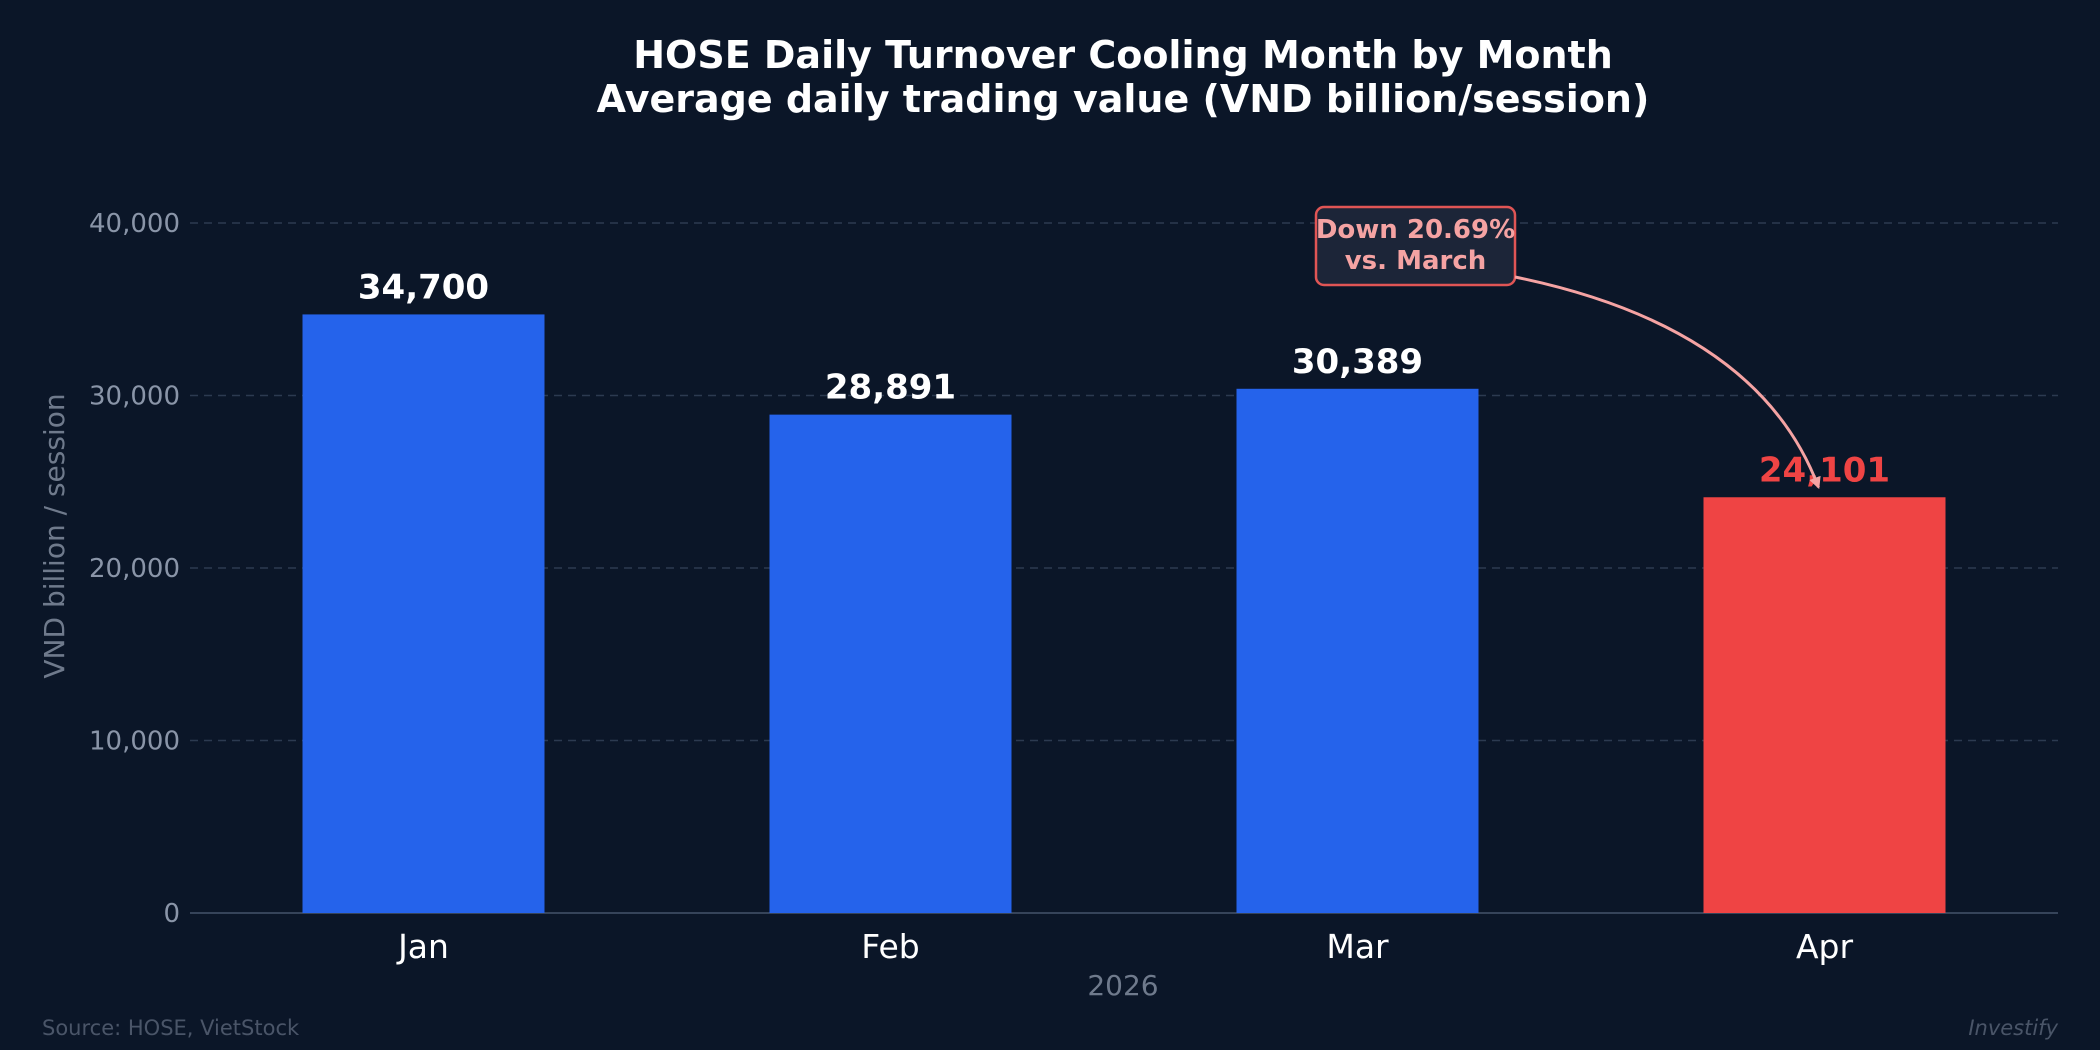  I want to click on y-tick-label: 10,000, so click(134, 742).